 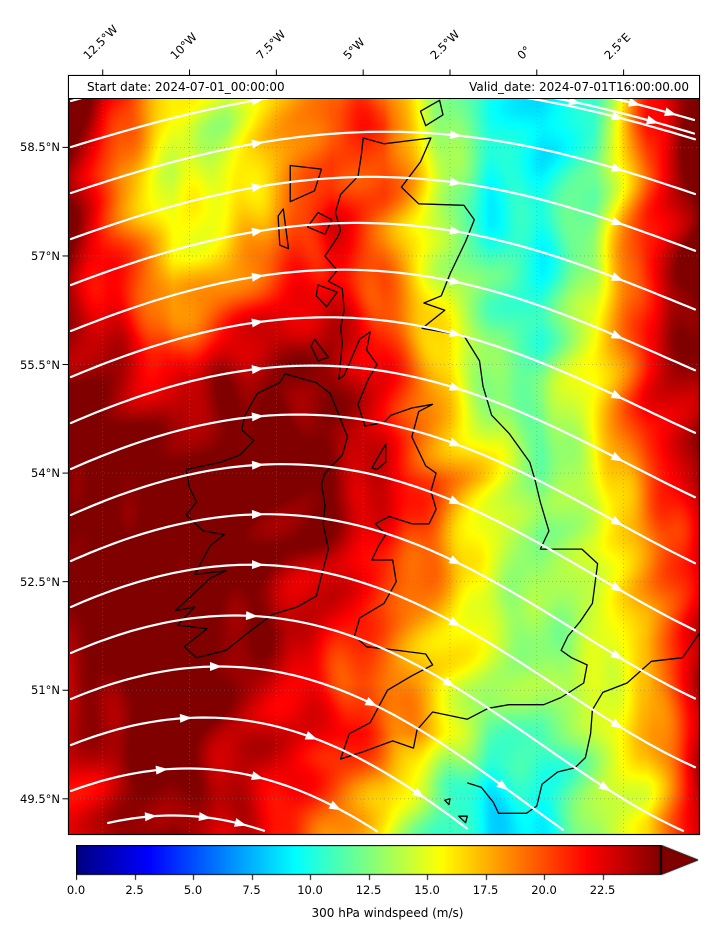 I want to click on x-tick-label: 7.5°W, so click(x=271, y=45).